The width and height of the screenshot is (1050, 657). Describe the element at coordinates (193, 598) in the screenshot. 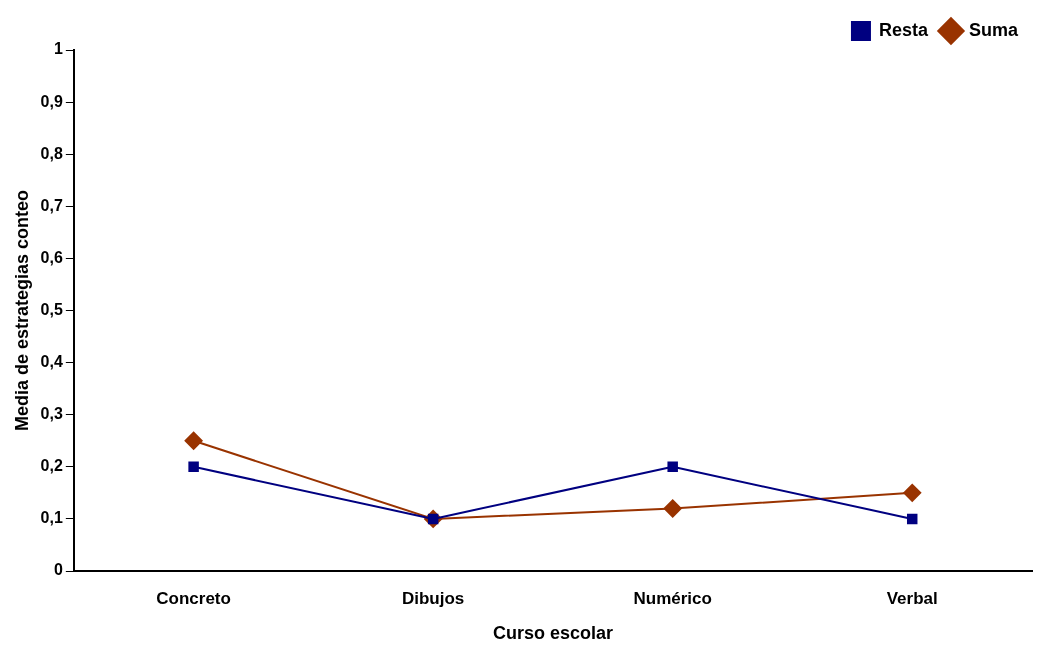

I see `x-tick-label: Concreto` at that location.